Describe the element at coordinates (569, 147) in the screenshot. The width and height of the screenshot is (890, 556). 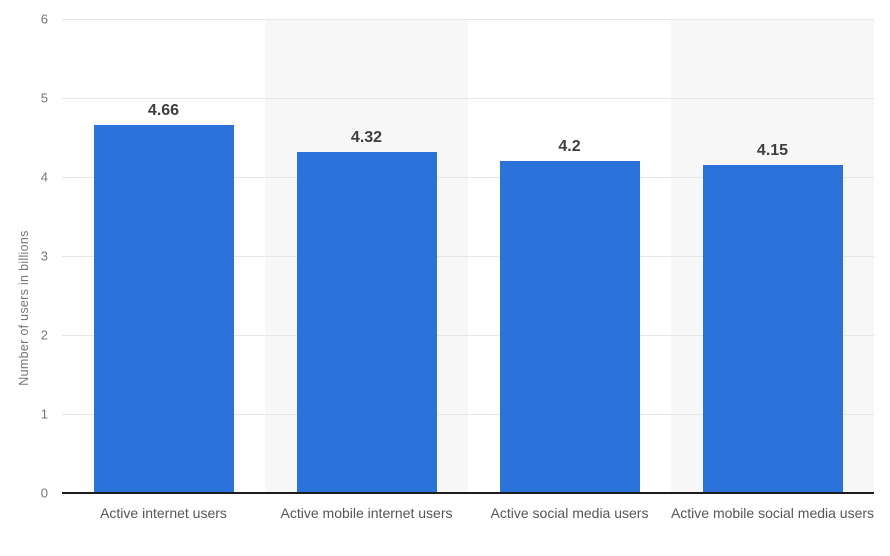
I see `bar-value-label: 4.2` at that location.